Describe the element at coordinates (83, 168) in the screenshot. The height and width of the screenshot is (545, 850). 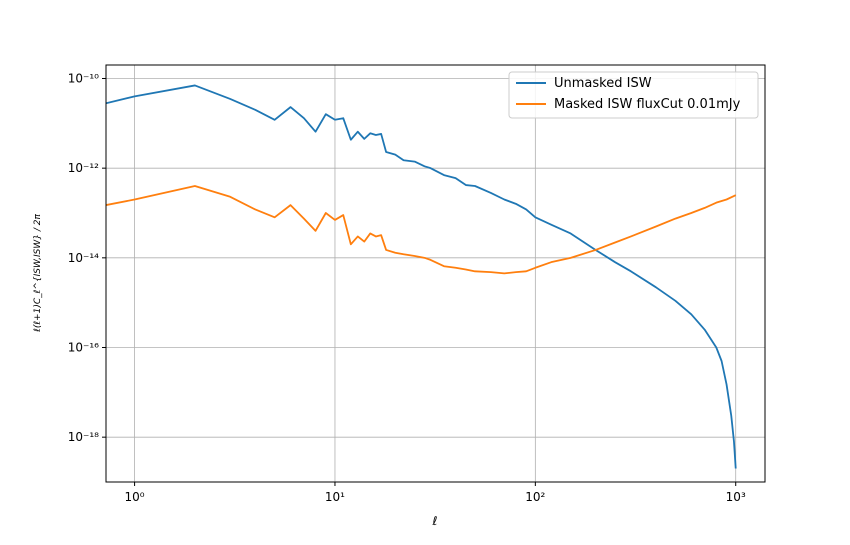
I see `y-tick-label: 10⁻¹²` at that location.